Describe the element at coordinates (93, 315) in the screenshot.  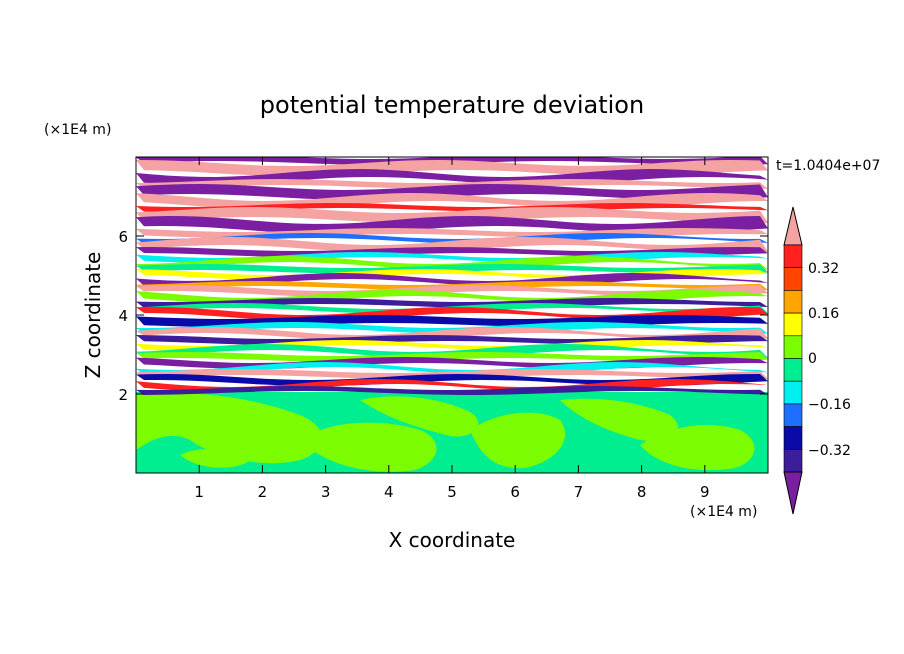
I see `y-axis-label: Z coordinate` at that location.